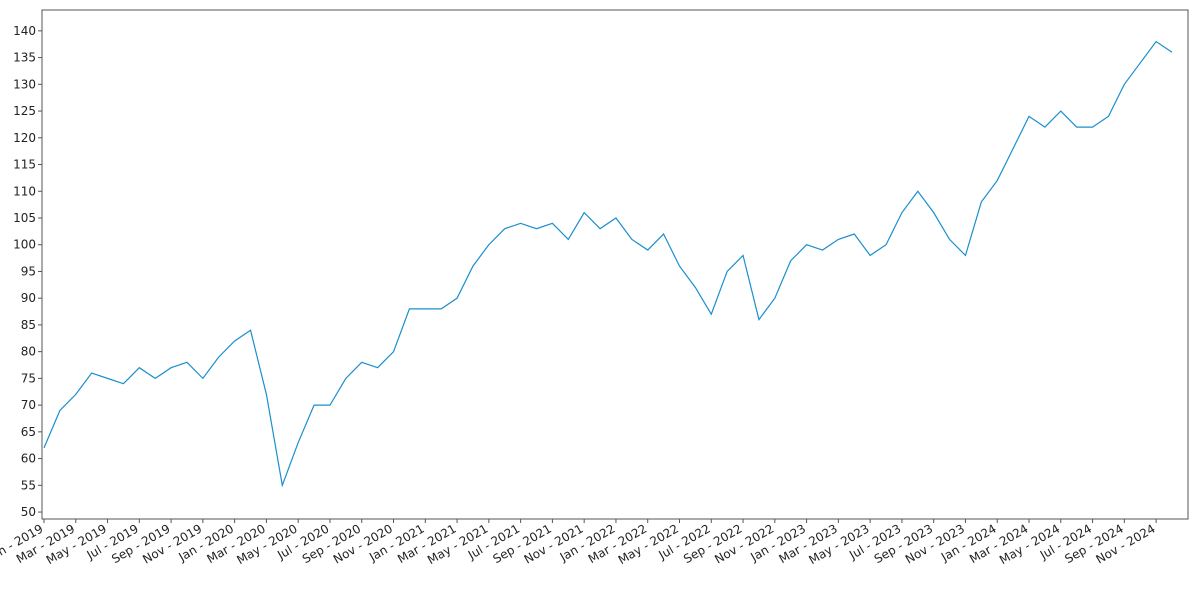  I want to click on y-tick-label: 120, so click(24, 138).